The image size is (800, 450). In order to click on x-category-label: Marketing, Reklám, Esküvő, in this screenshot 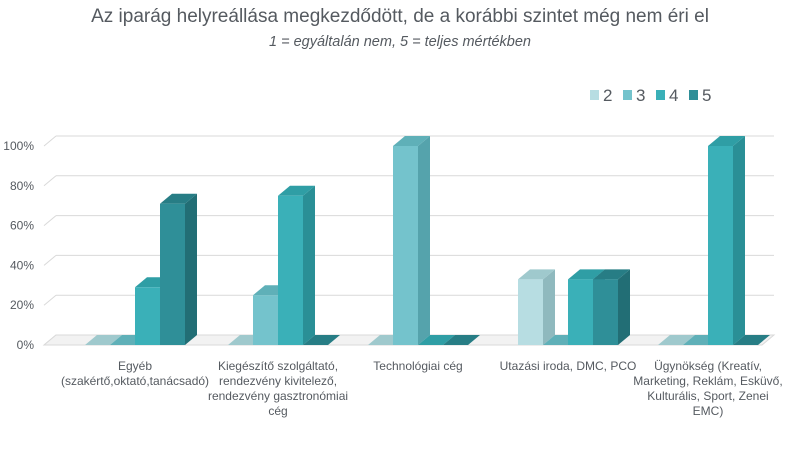, I will do `click(707, 381)`.